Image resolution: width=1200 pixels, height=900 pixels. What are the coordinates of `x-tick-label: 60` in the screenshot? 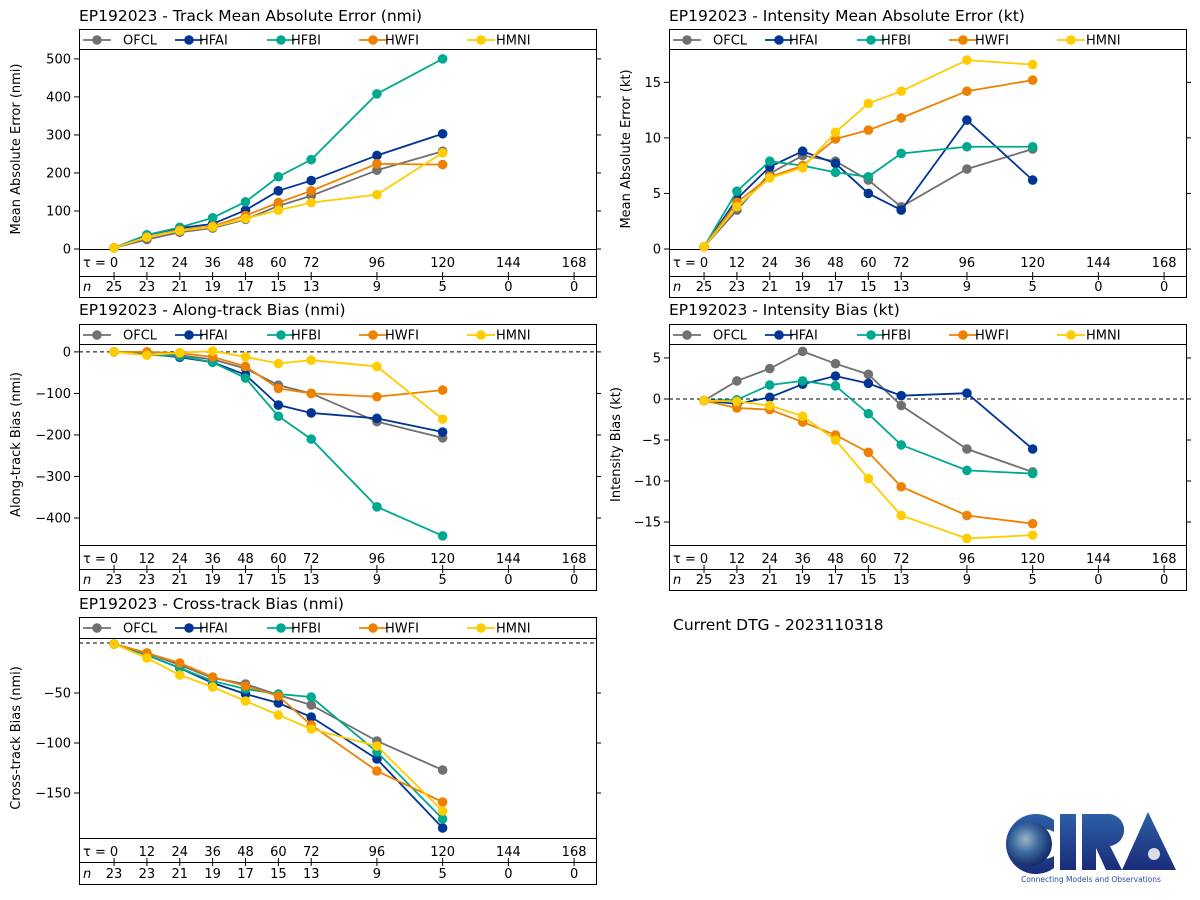 It's located at (278, 852).